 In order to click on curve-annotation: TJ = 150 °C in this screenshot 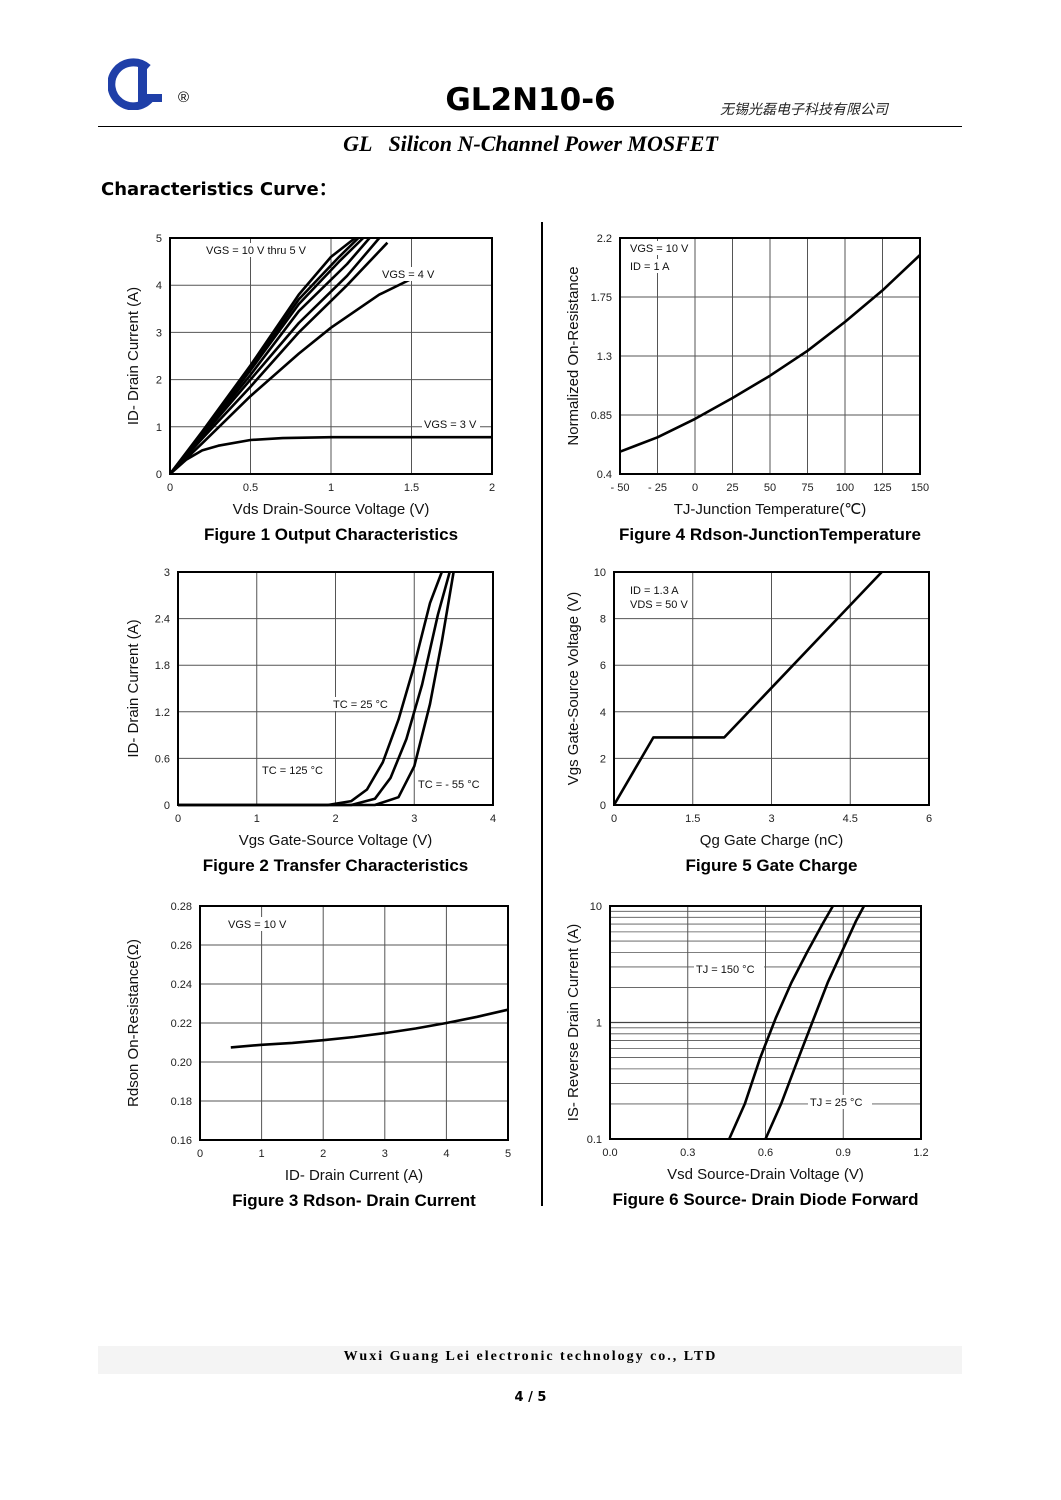, I will do `click(725, 970)`.